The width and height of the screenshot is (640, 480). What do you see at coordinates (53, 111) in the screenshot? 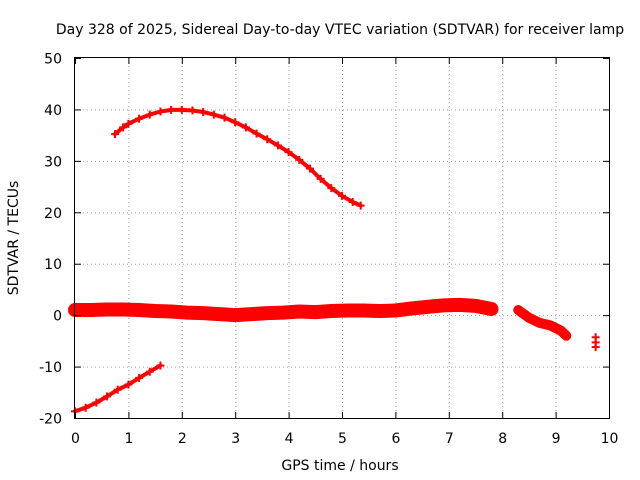
I see `y-tick-label: 40` at bounding box center [53, 111].